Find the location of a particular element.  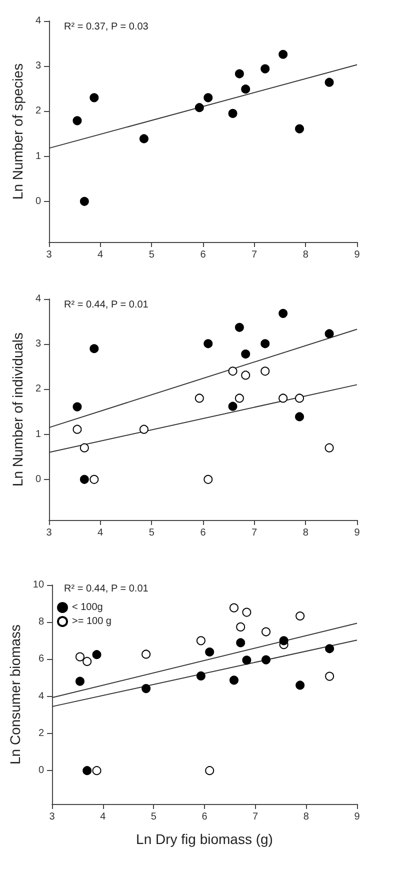

y-axis-title: Ln Number of species is located at coordinates (18, 131).